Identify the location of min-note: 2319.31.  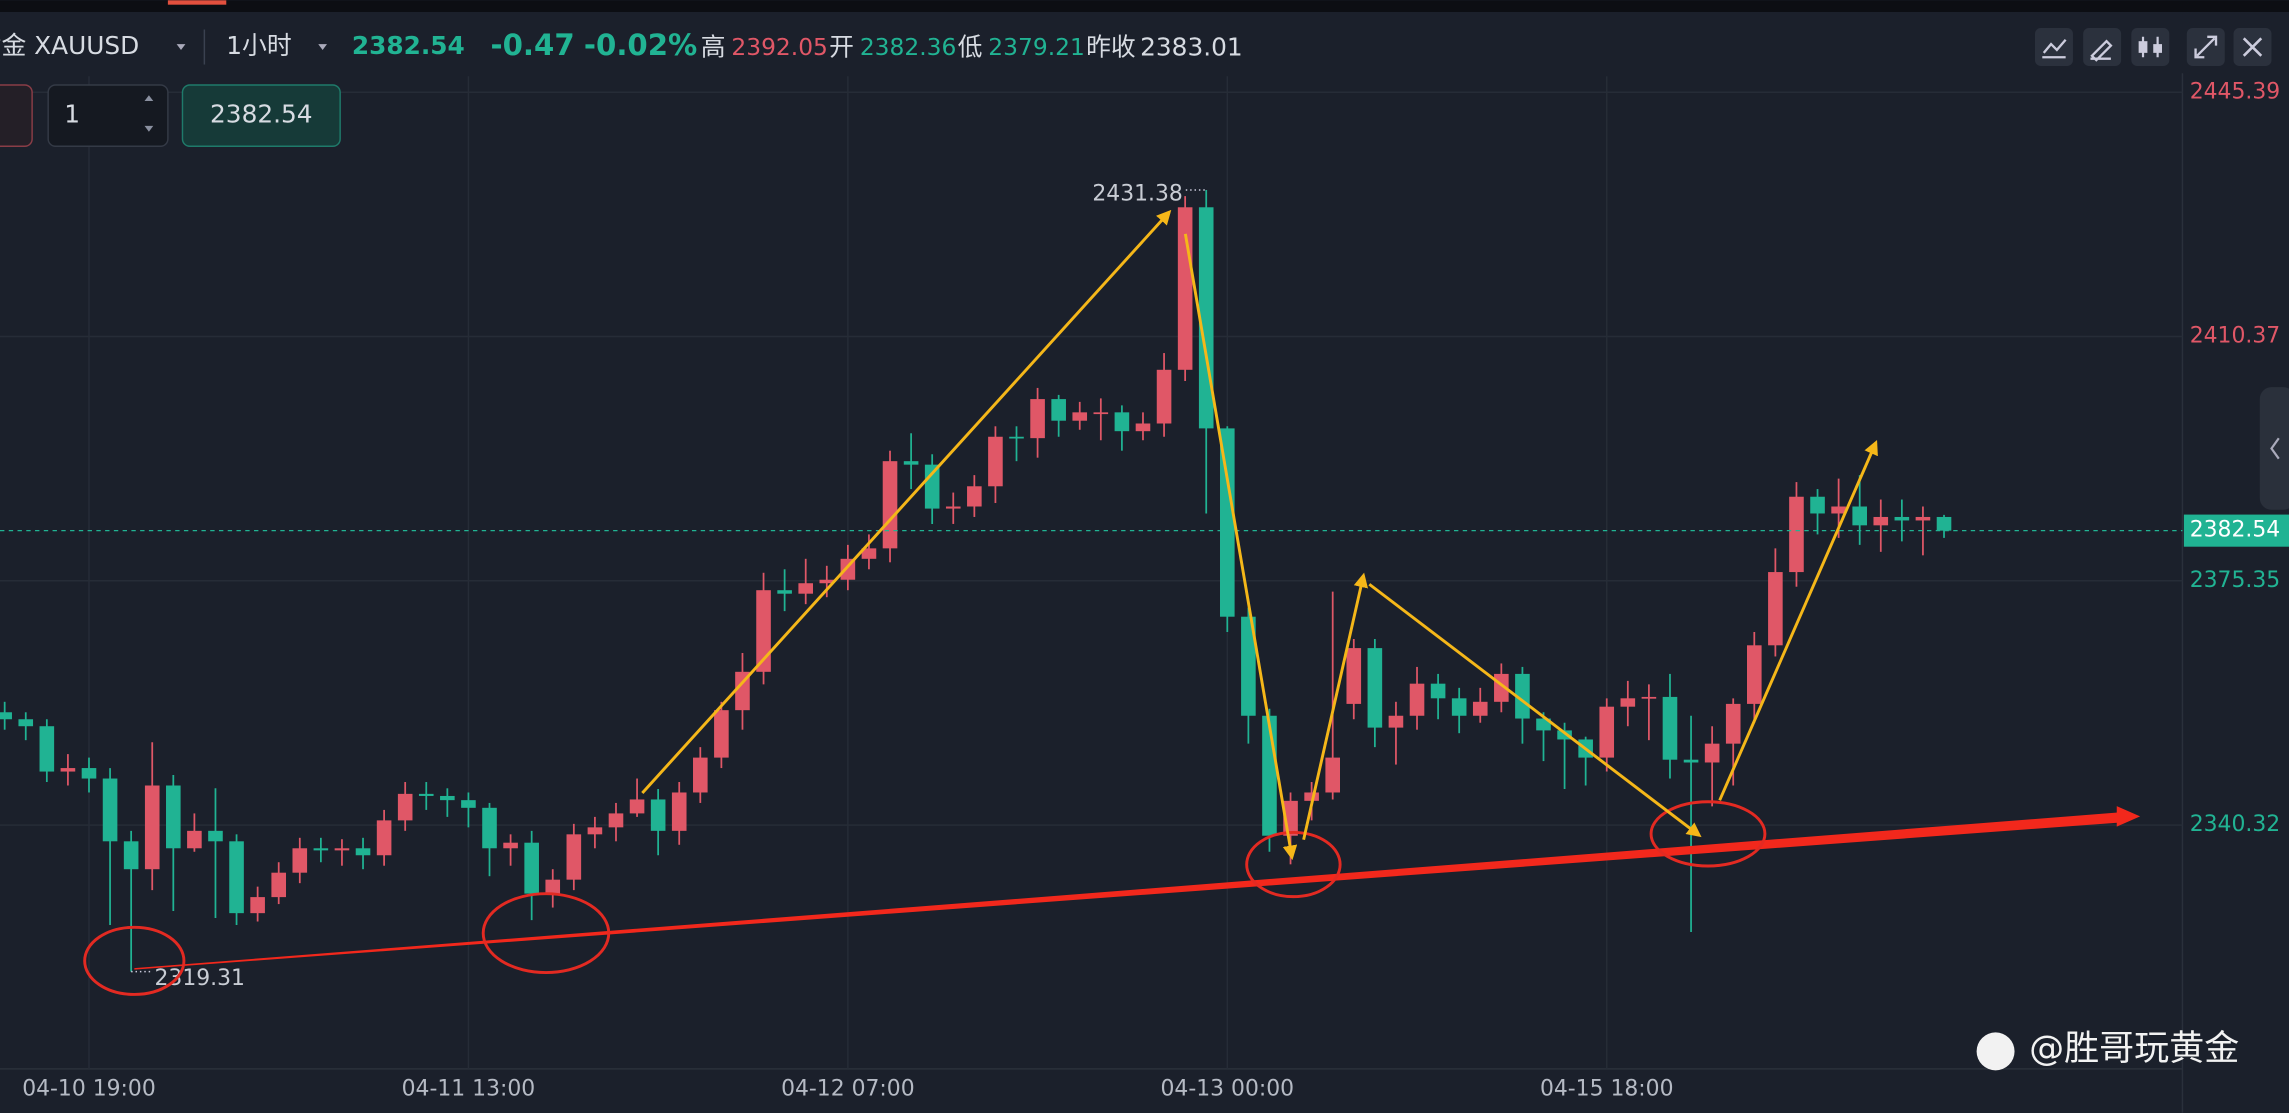
(200, 978).